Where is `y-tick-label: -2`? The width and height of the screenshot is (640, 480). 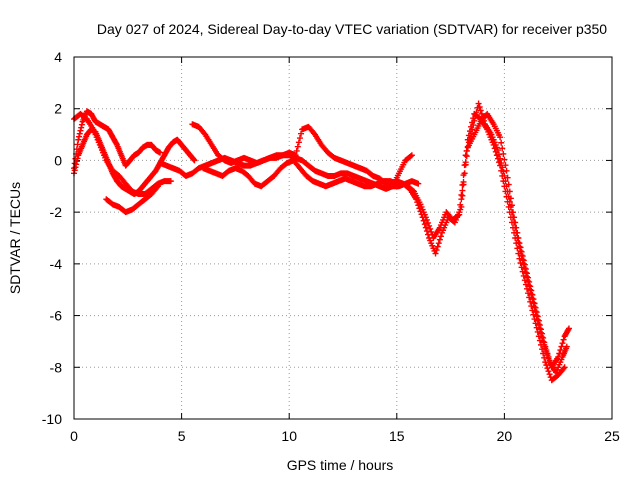
y-tick-label: -2 is located at coordinates (56, 212).